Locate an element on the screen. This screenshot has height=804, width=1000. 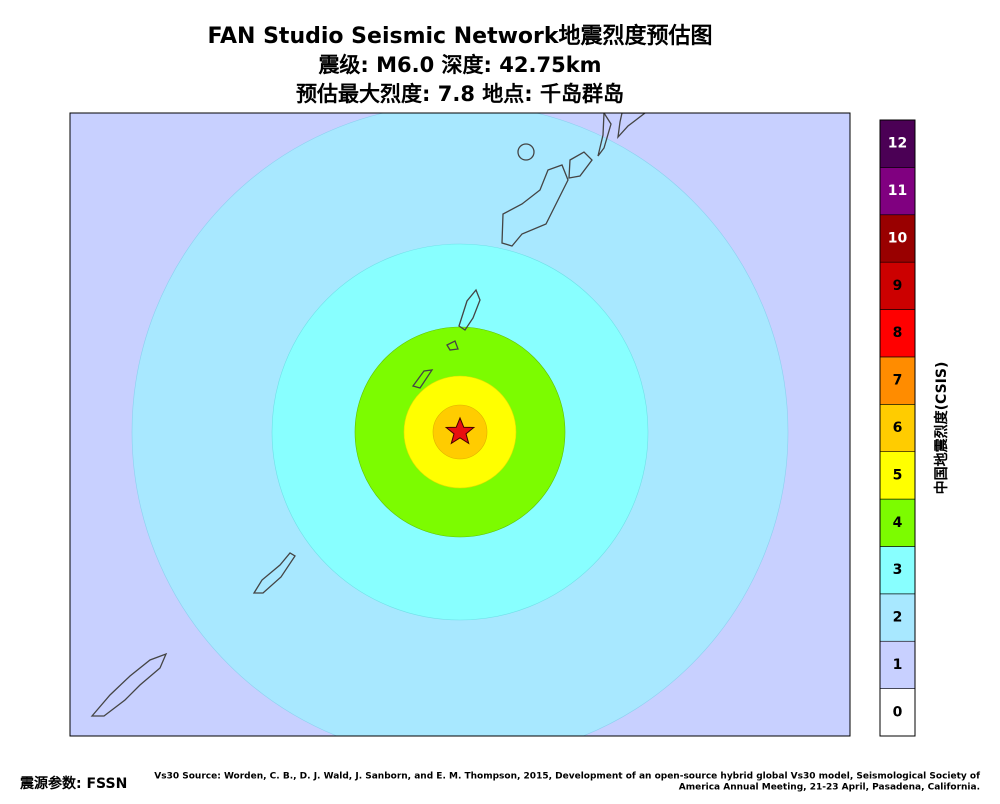
colorbar-tick-label: 9 is located at coordinates (898, 286).